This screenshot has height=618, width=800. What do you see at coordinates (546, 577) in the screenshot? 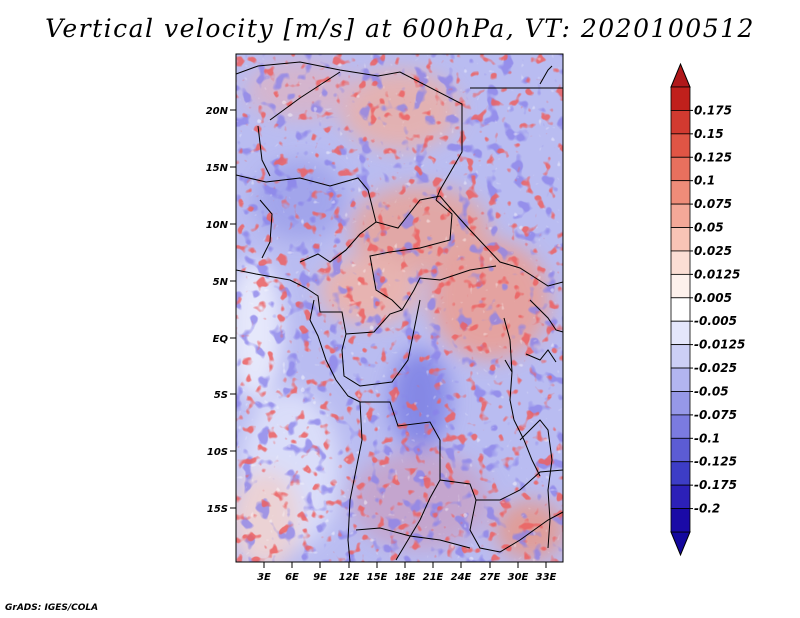
I see `lon-label: 33E` at bounding box center [546, 577].